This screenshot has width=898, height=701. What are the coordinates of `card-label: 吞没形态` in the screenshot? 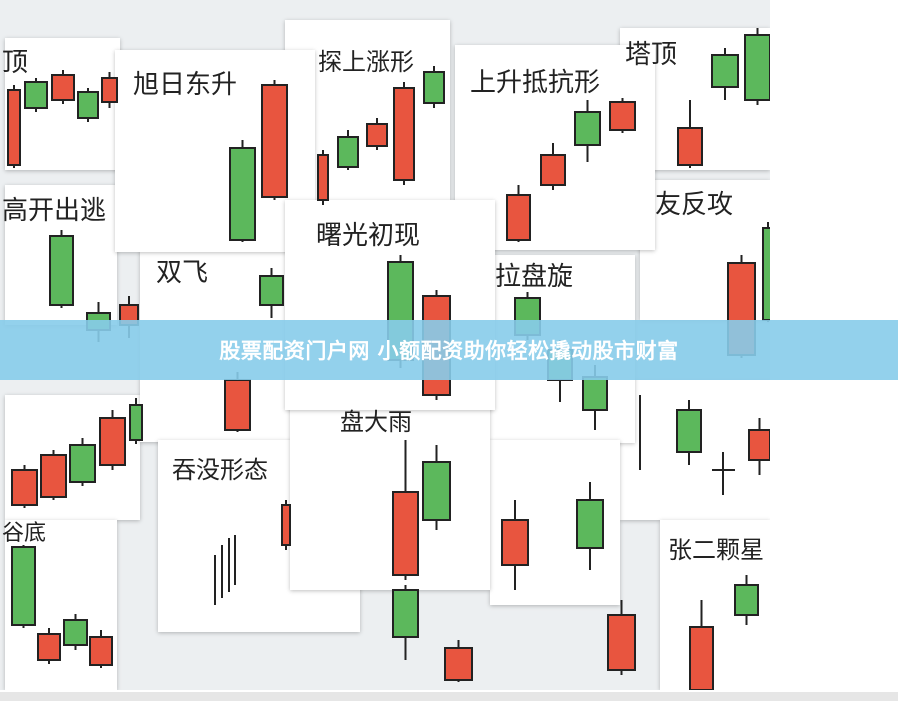 It's located at (220, 470).